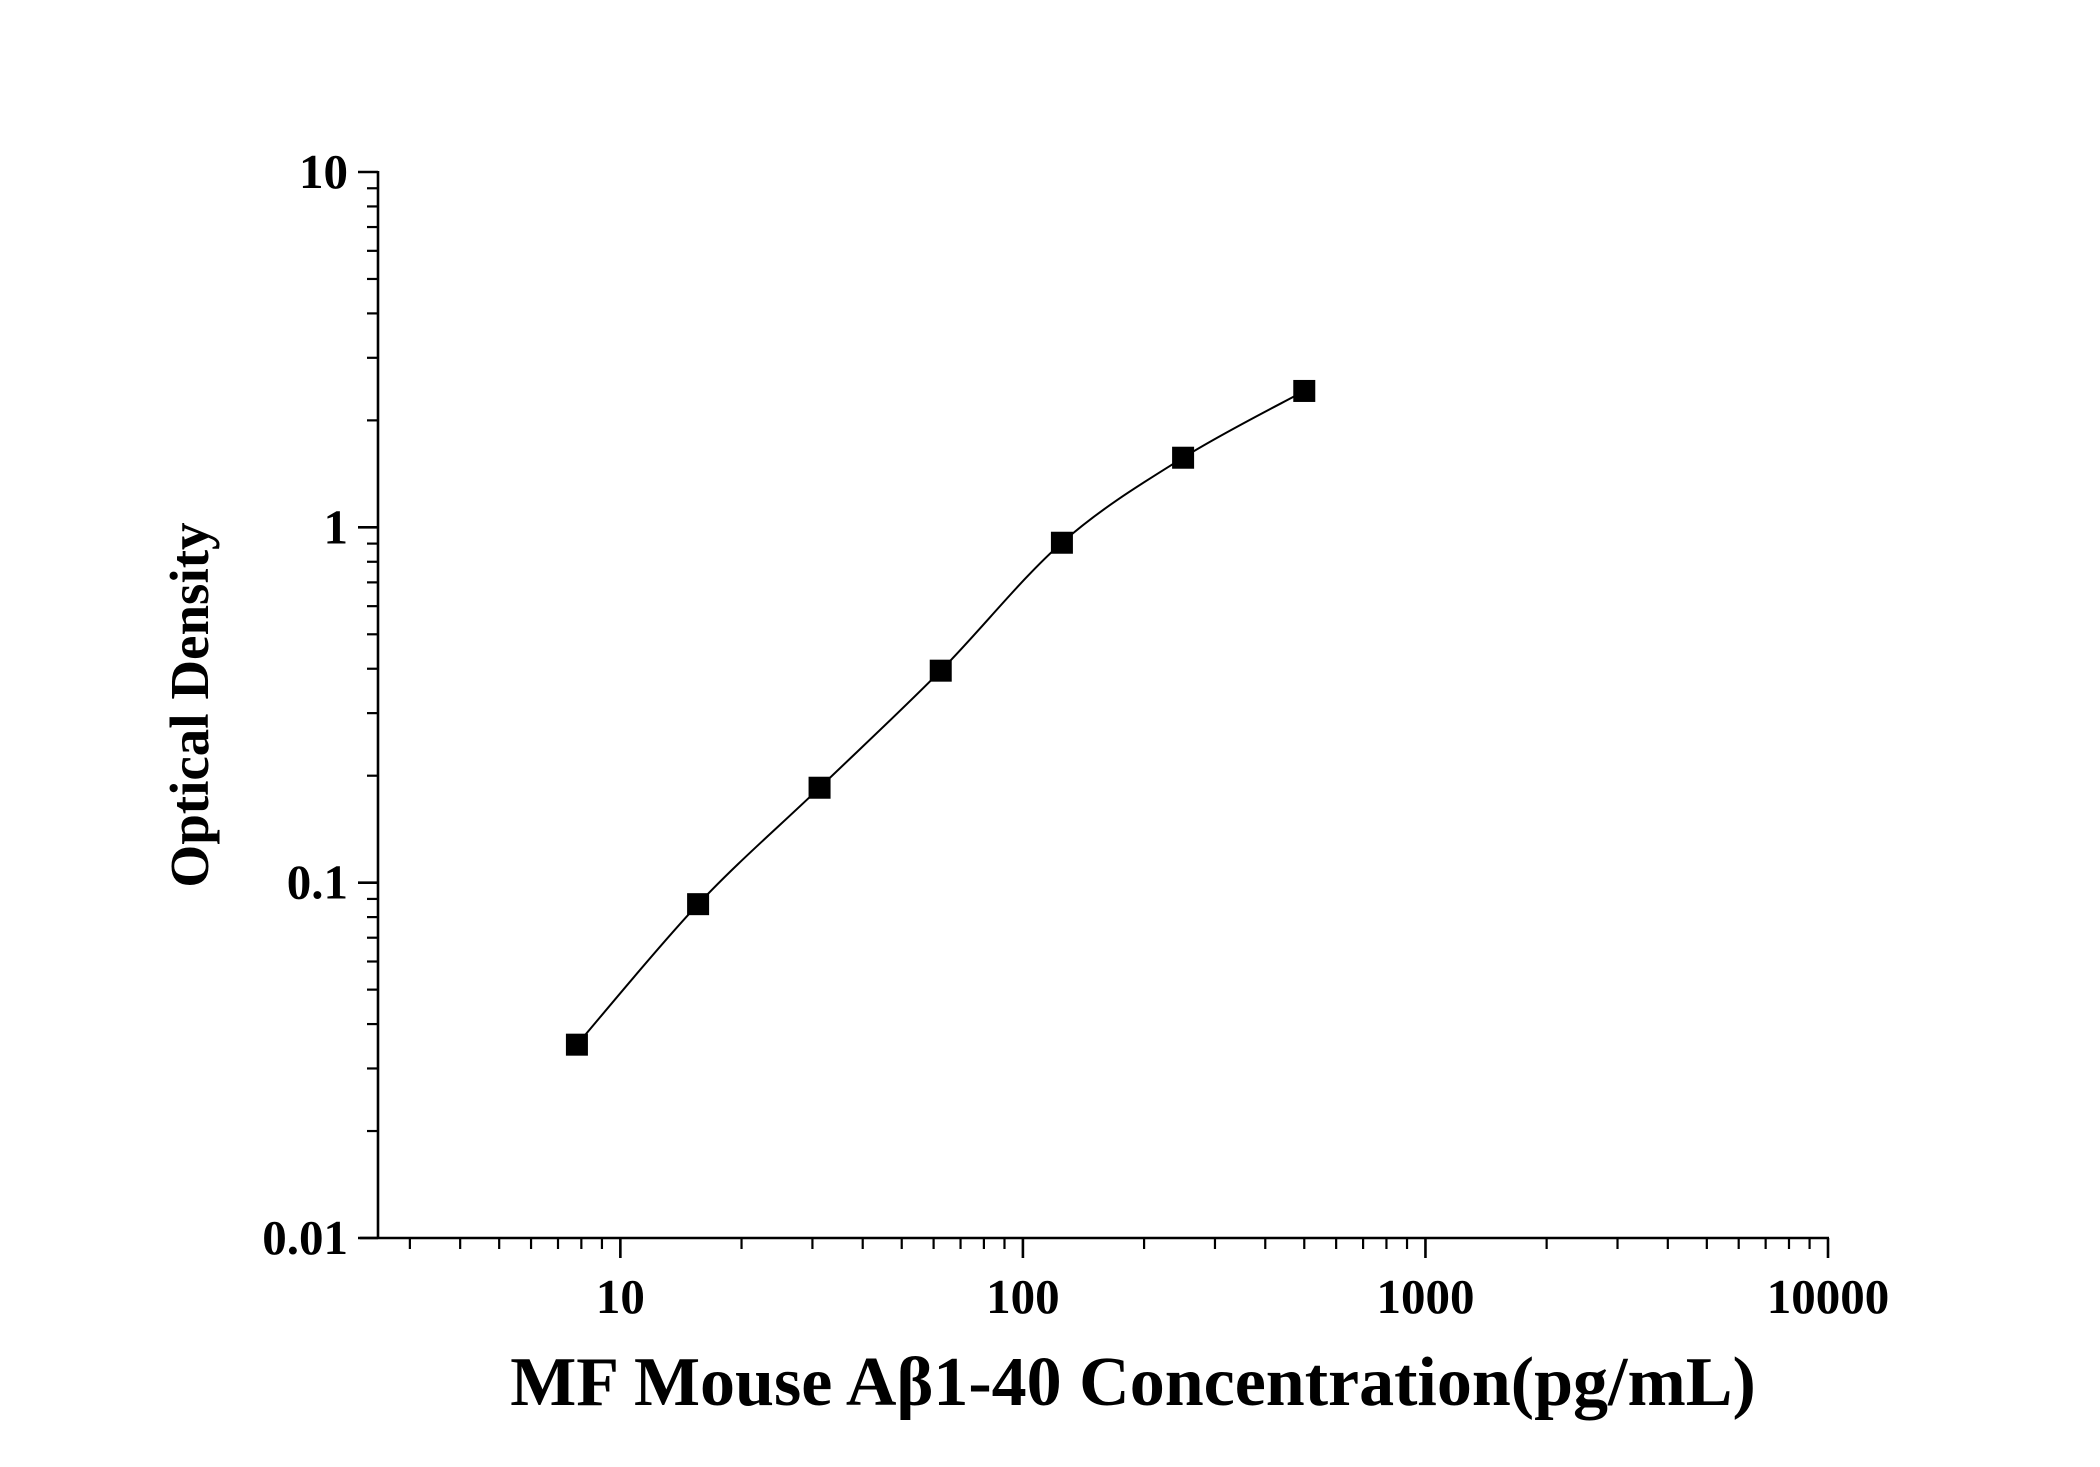 This screenshot has width=2100, height=1467. I want to click on y-tick-label: 0.01, so click(305, 1237).